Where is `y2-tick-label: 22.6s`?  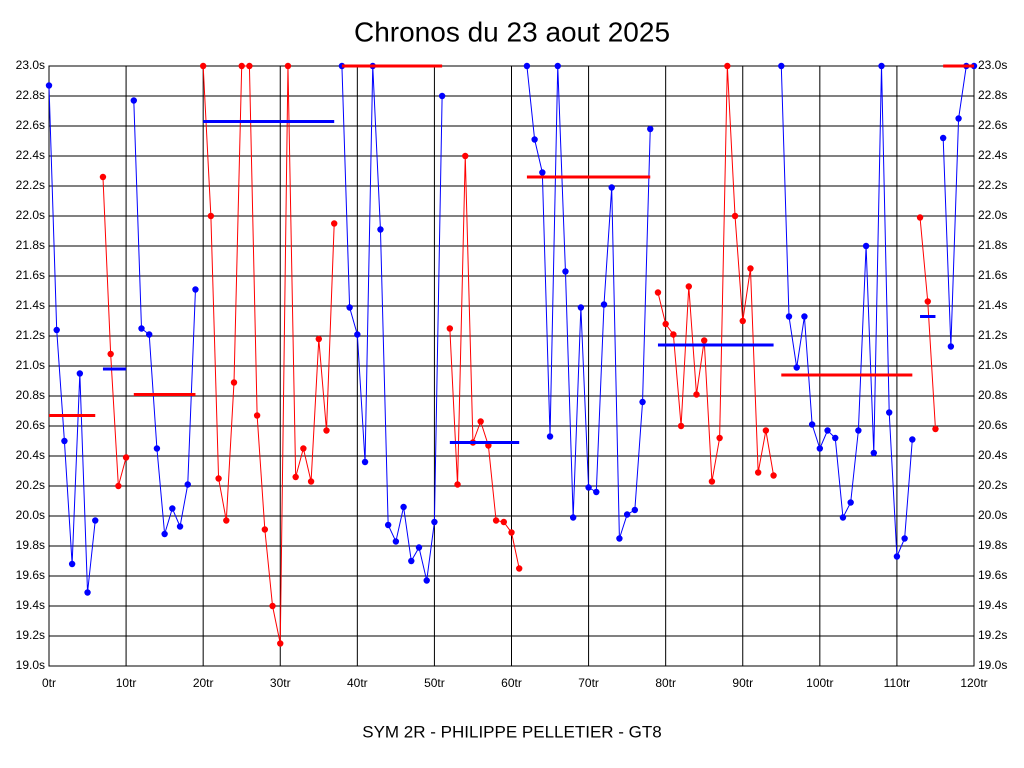
y2-tick-label: 22.6s is located at coordinates (992, 125).